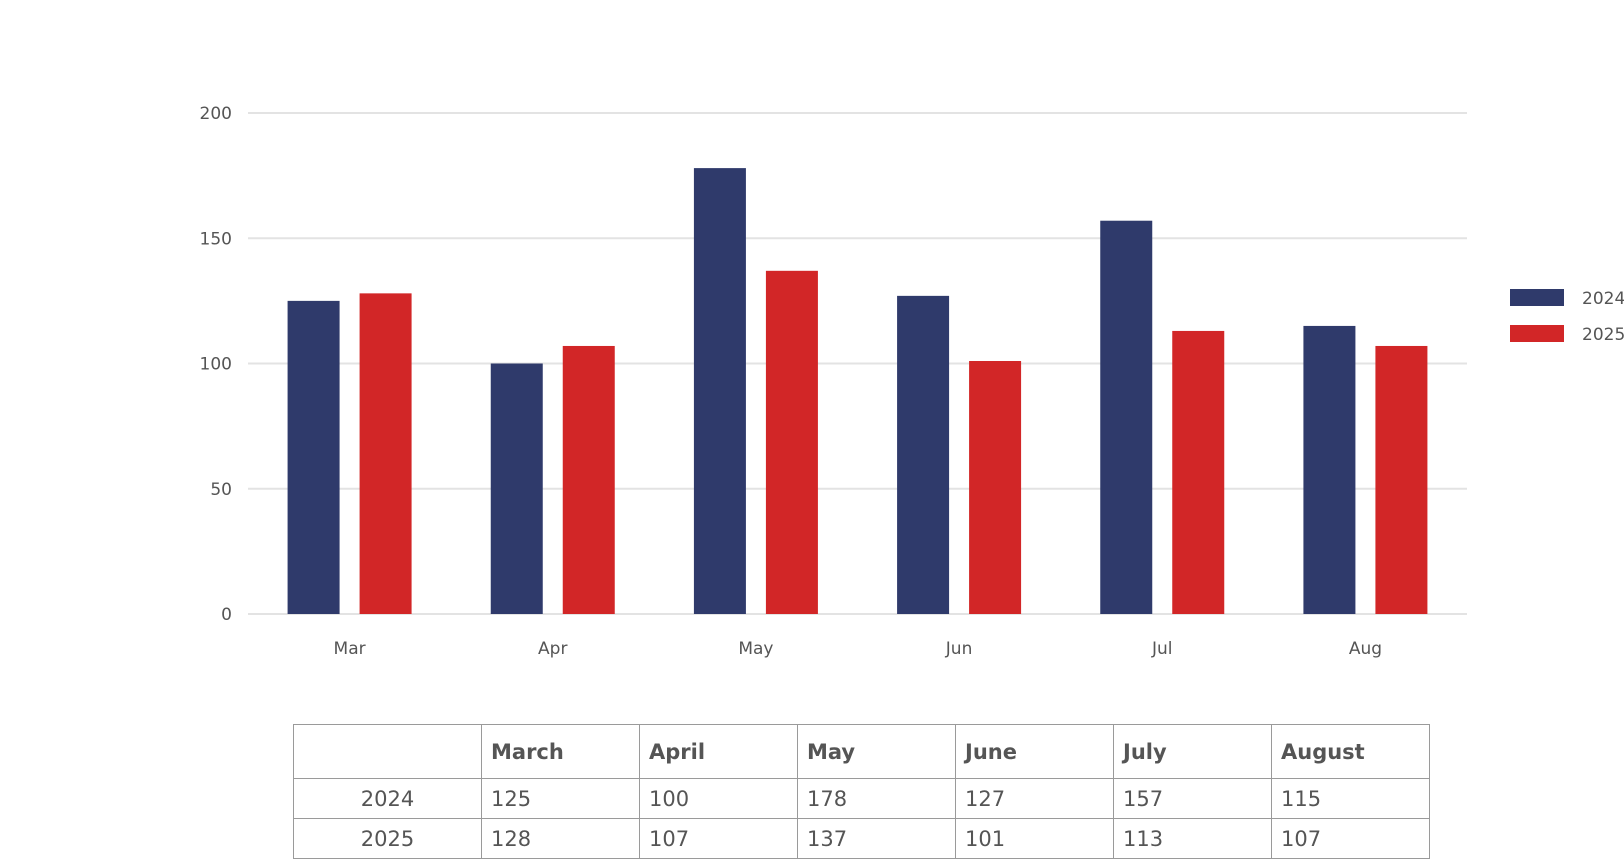  Describe the element at coordinates (560, 838) in the screenshot. I see `table-cell: 128` at that location.